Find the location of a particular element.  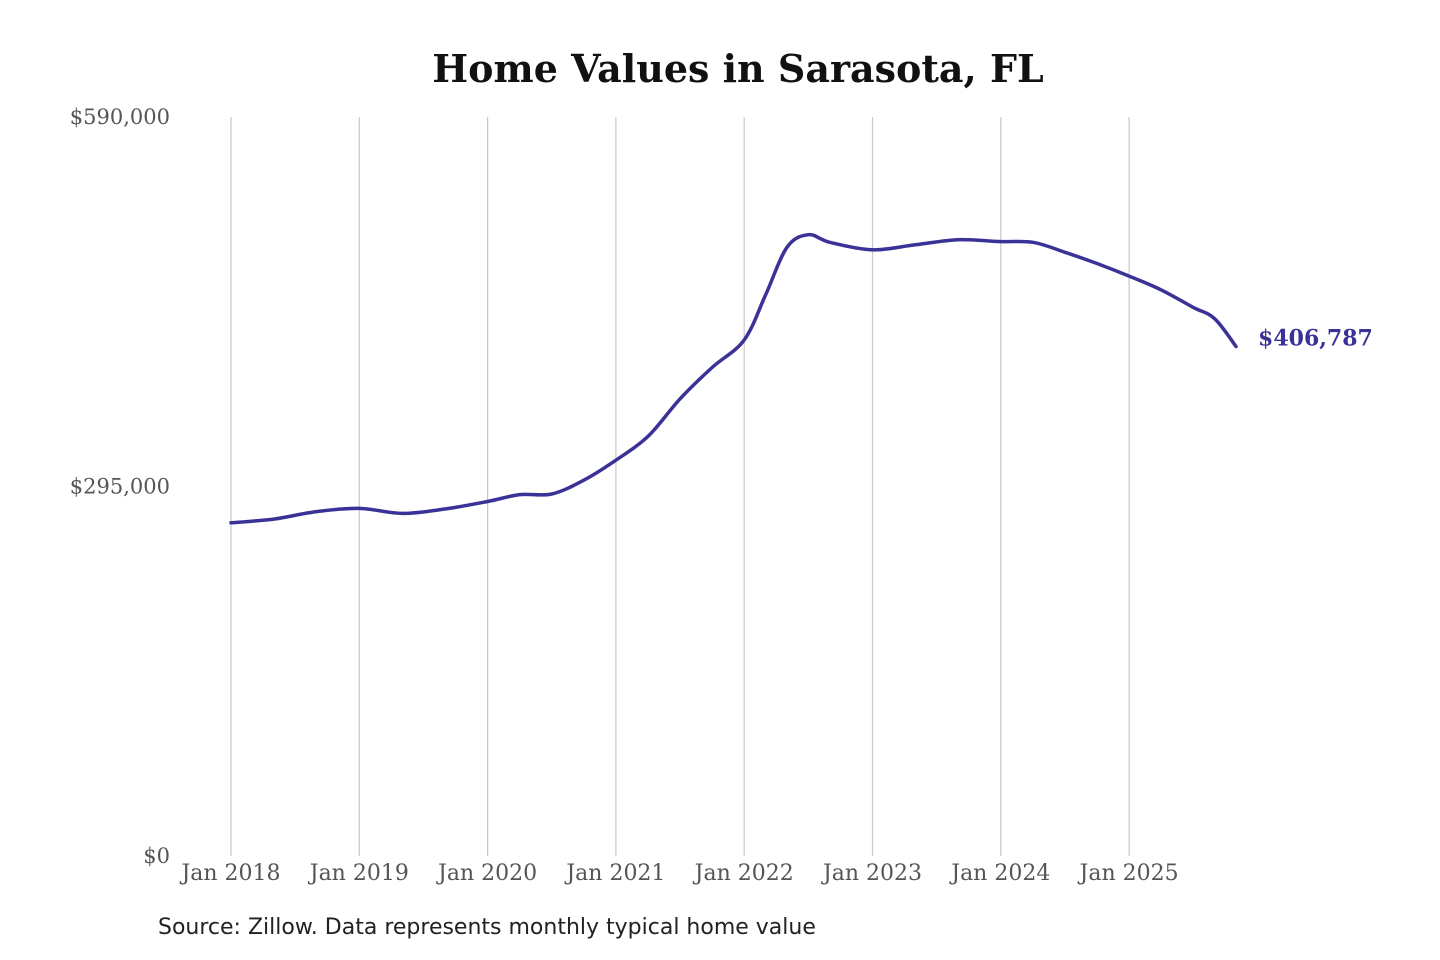

y-tick-label: $0 is located at coordinates (156, 856).